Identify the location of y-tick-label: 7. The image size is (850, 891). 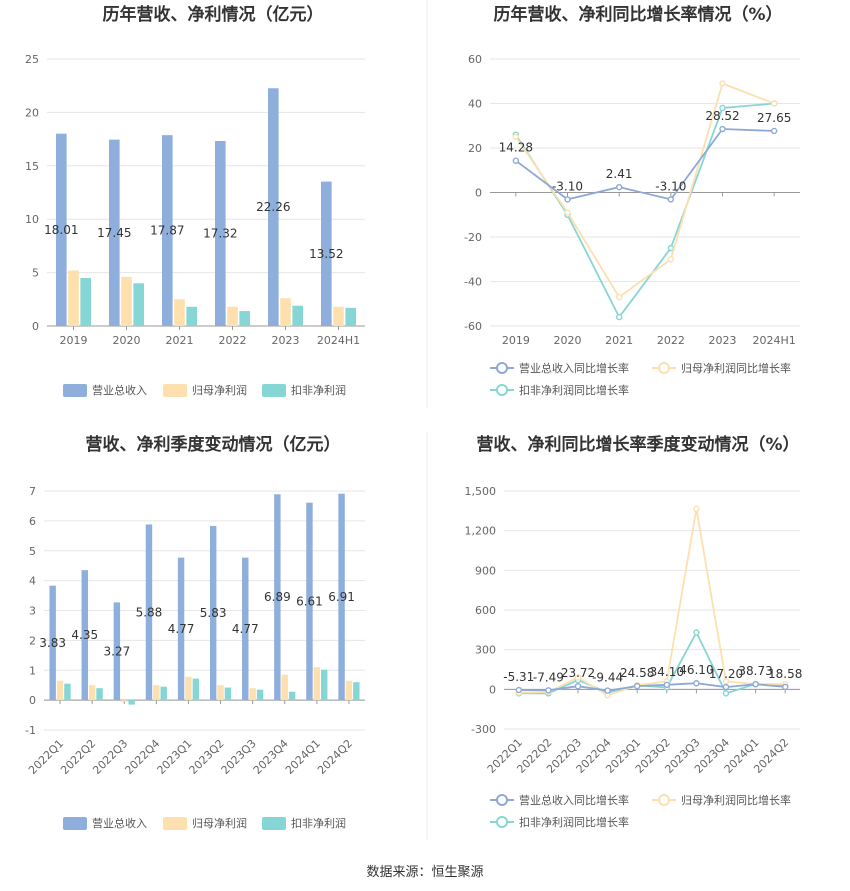
(32, 491).